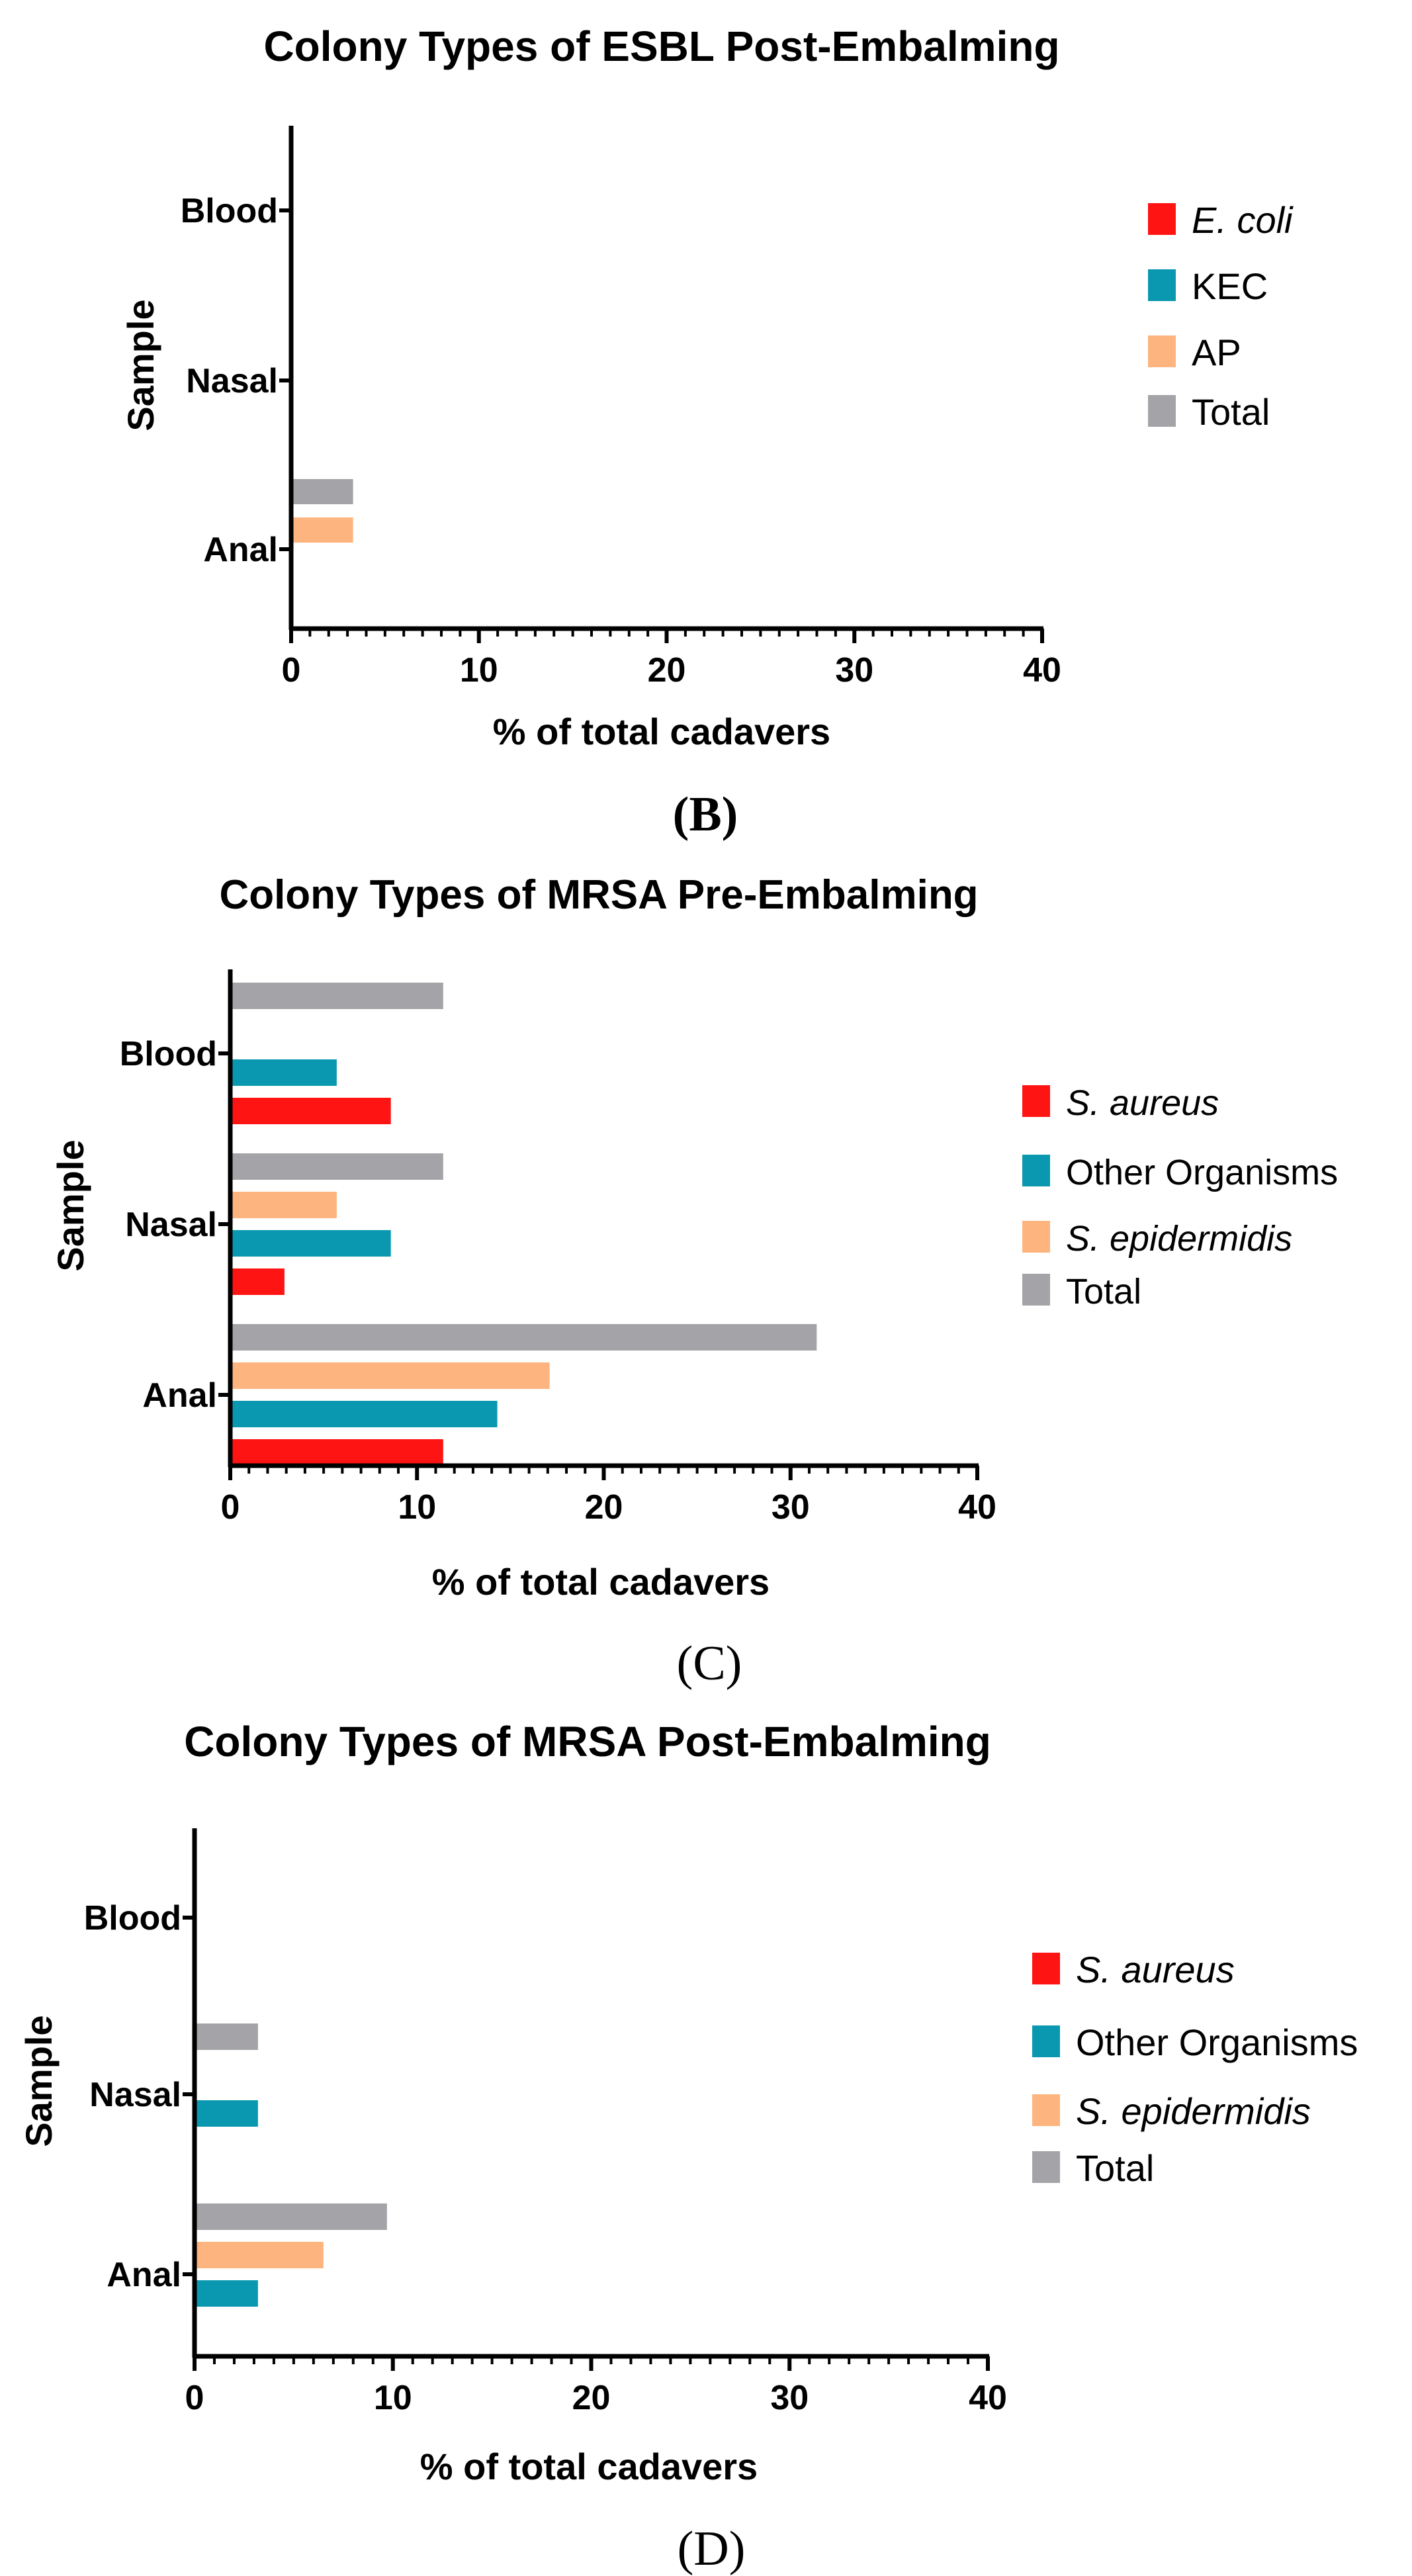 Image resolution: width=1412 pixels, height=2576 pixels. What do you see at coordinates (709, 1663) in the screenshot?
I see `panel-label: (C)` at bounding box center [709, 1663].